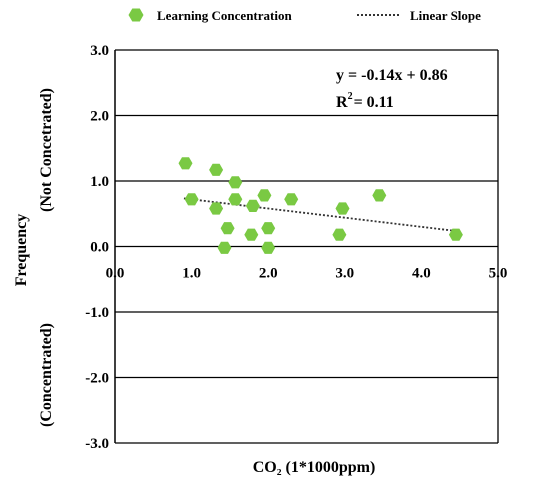 The image size is (550, 485). What do you see at coordinates (115, 274) in the screenshot?
I see `x-tick-label: 0.0` at bounding box center [115, 274].